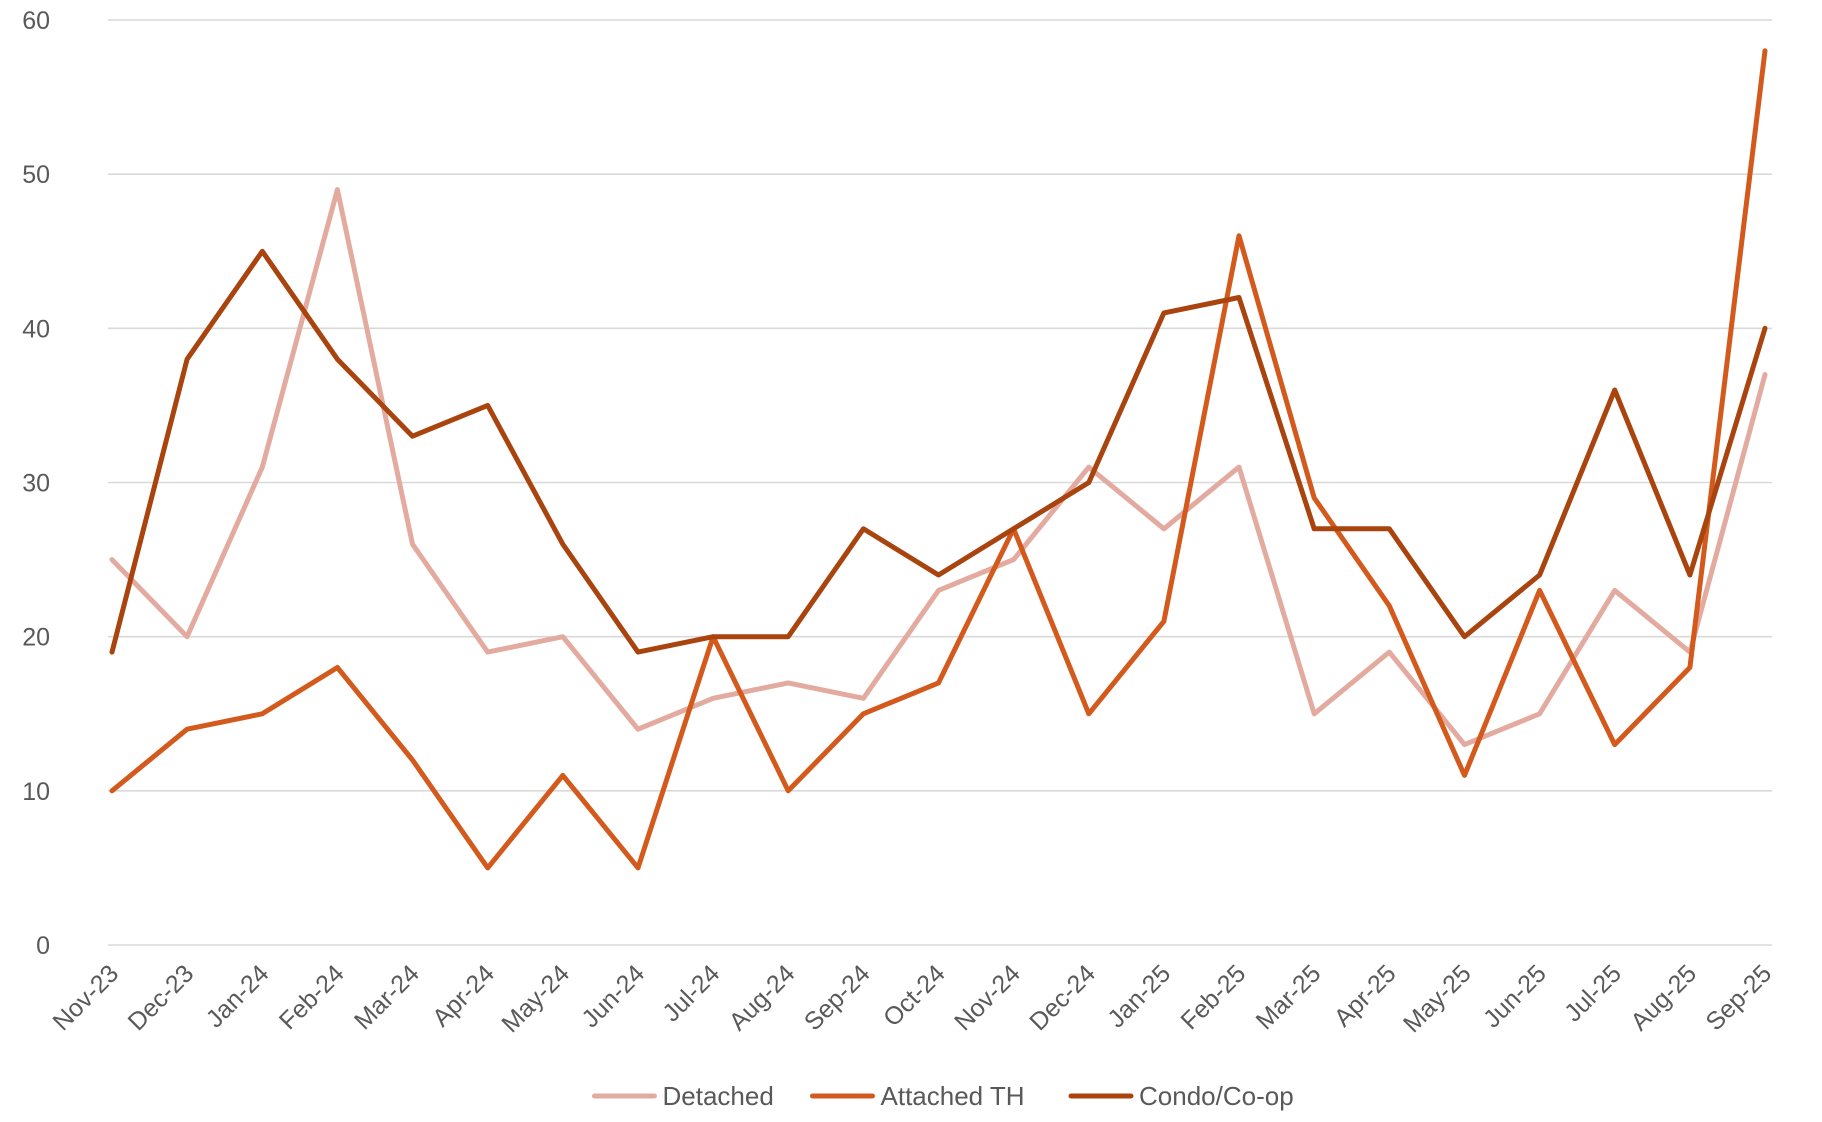 The height and width of the screenshot is (1122, 1822). I want to click on x-tick-label: Dec-23, so click(161, 997).